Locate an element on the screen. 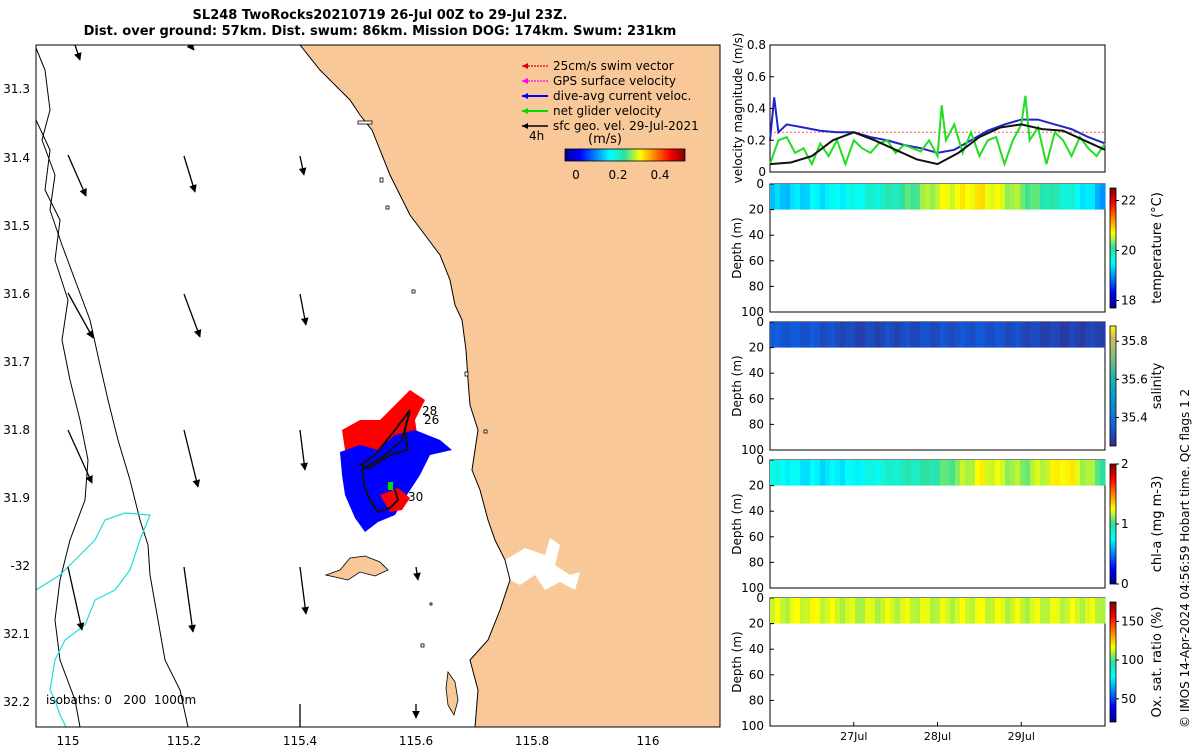 This screenshot has width=1200, height=750. current-vectors-blue is located at coordinates (396, 481).